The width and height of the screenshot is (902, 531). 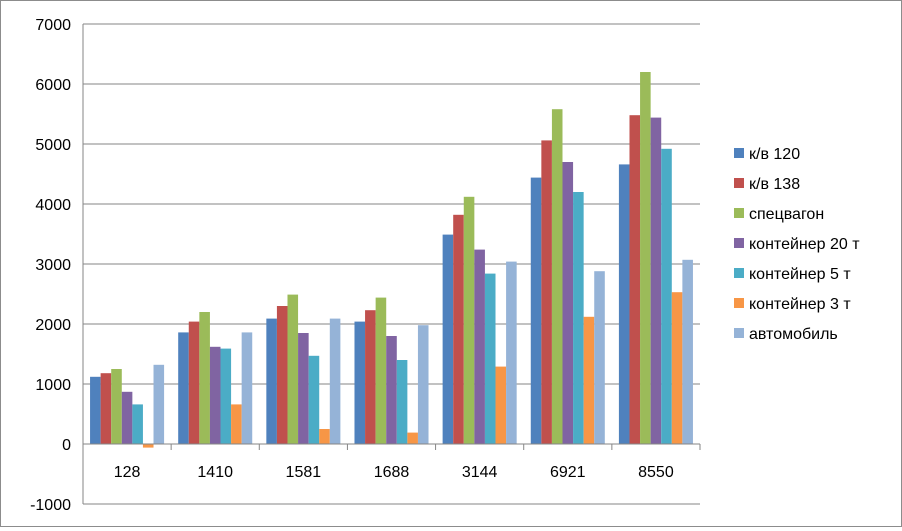 I want to click on y-tick-label: -1000, so click(x=50, y=505).